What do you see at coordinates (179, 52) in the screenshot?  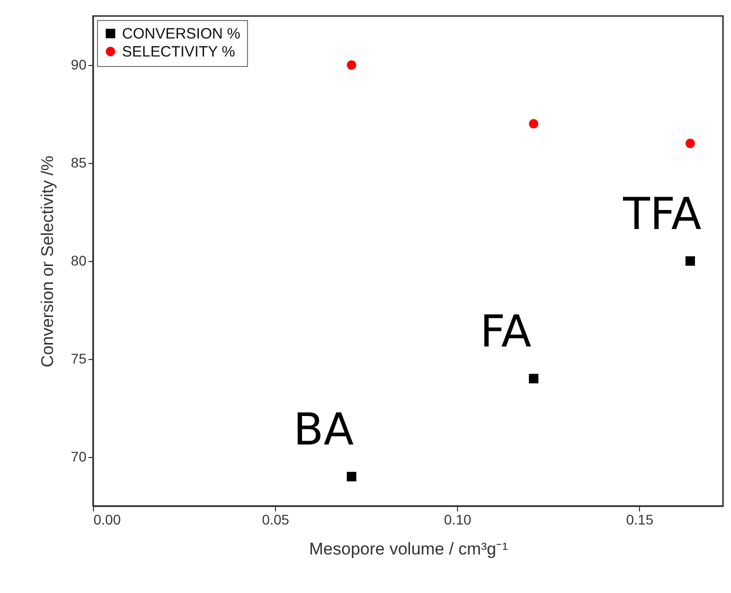 I see `legend-label: SELECTIVITY %` at bounding box center [179, 52].